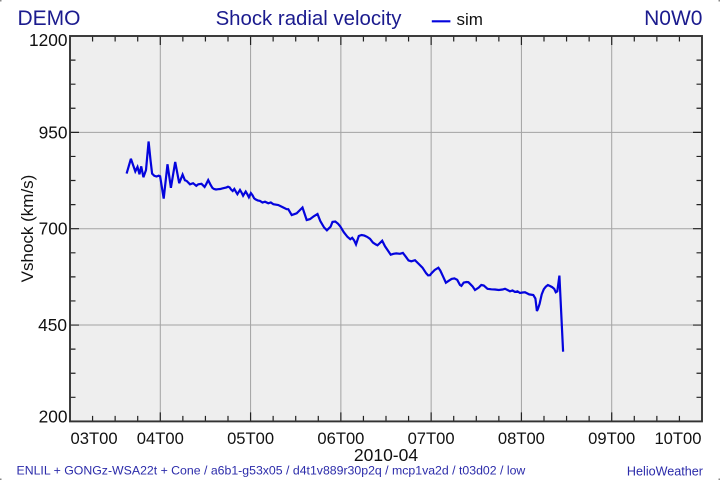 The height and width of the screenshot is (480, 720). What do you see at coordinates (53, 417) in the screenshot?
I see `svg-text: 200` at bounding box center [53, 417].